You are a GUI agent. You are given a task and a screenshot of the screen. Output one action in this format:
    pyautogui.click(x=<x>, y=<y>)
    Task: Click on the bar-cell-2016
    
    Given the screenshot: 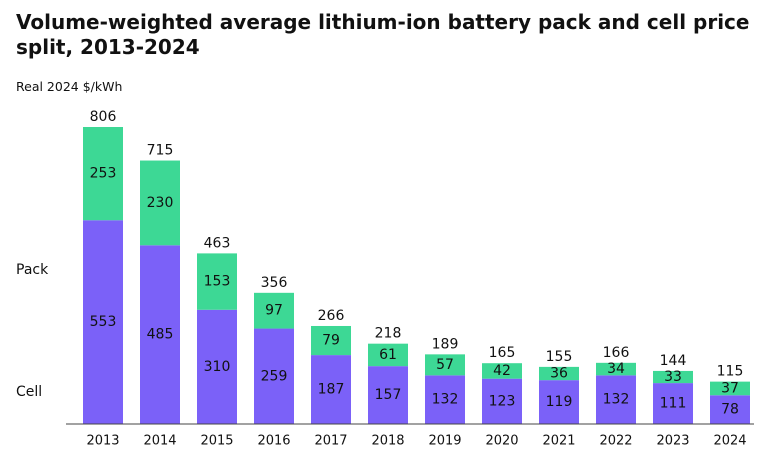 What is the action you would take?
    pyautogui.click(x=274, y=376)
    